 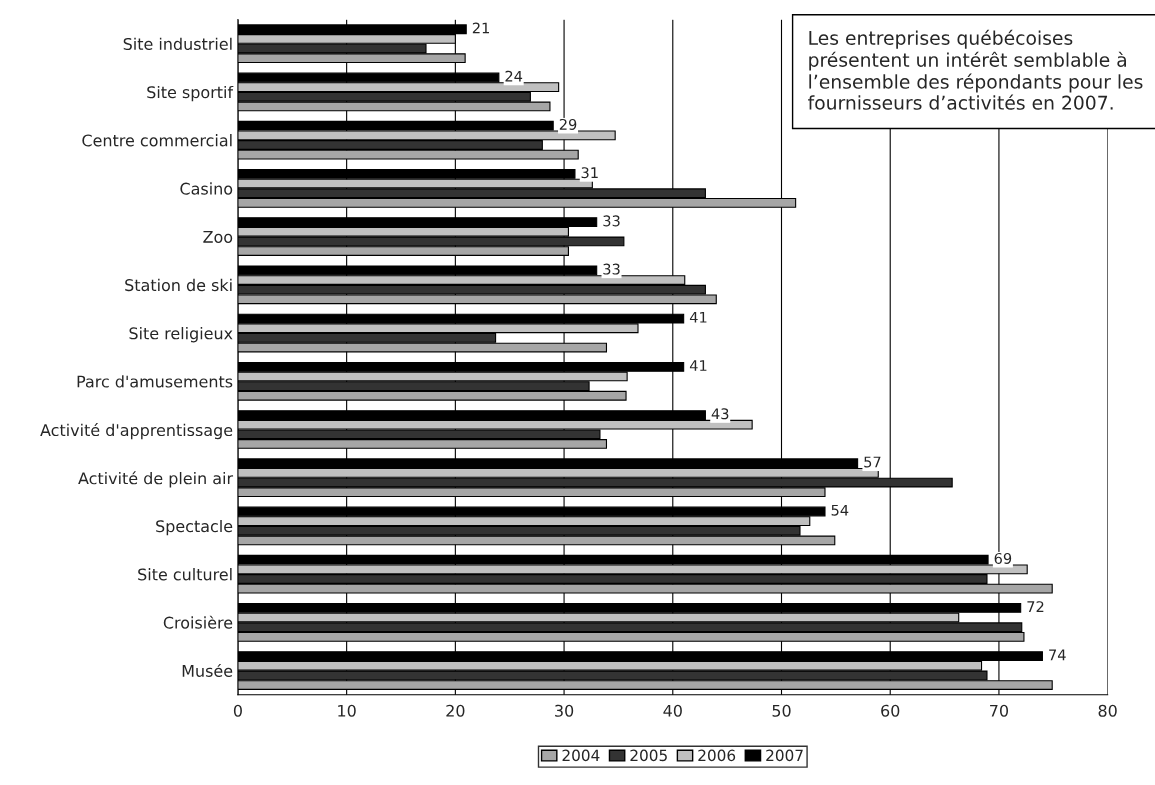 What do you see at coordinates (181, 335) in the screenshot?
I see `y-tick-label: Site religieux` at bounding box center [181, 335].